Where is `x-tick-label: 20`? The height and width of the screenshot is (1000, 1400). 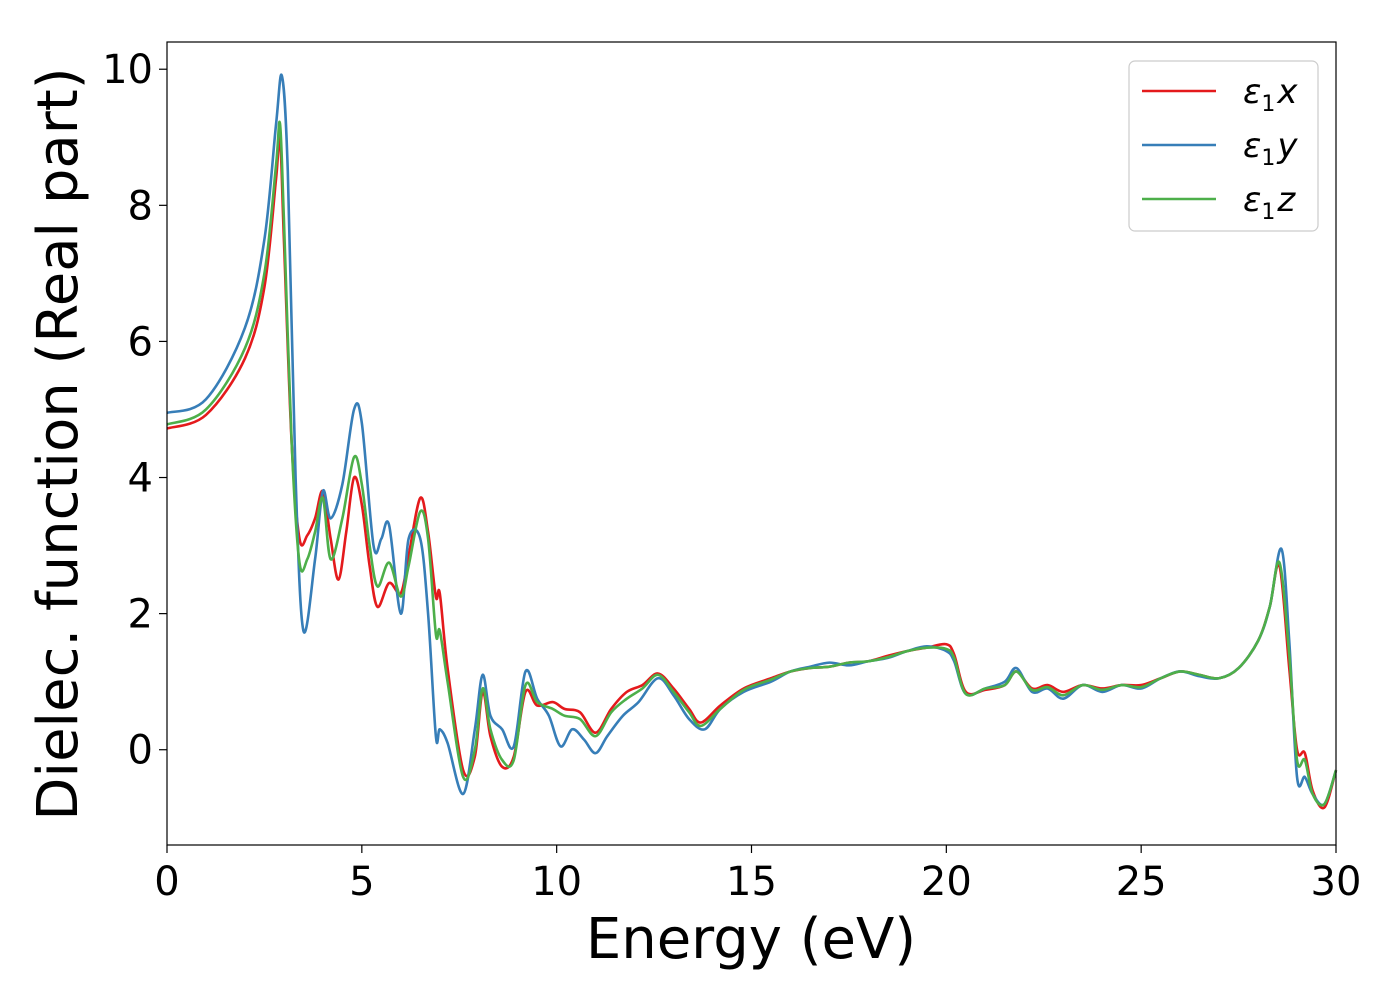 x-tick-label: 20 is located at coordinates (946, 882).